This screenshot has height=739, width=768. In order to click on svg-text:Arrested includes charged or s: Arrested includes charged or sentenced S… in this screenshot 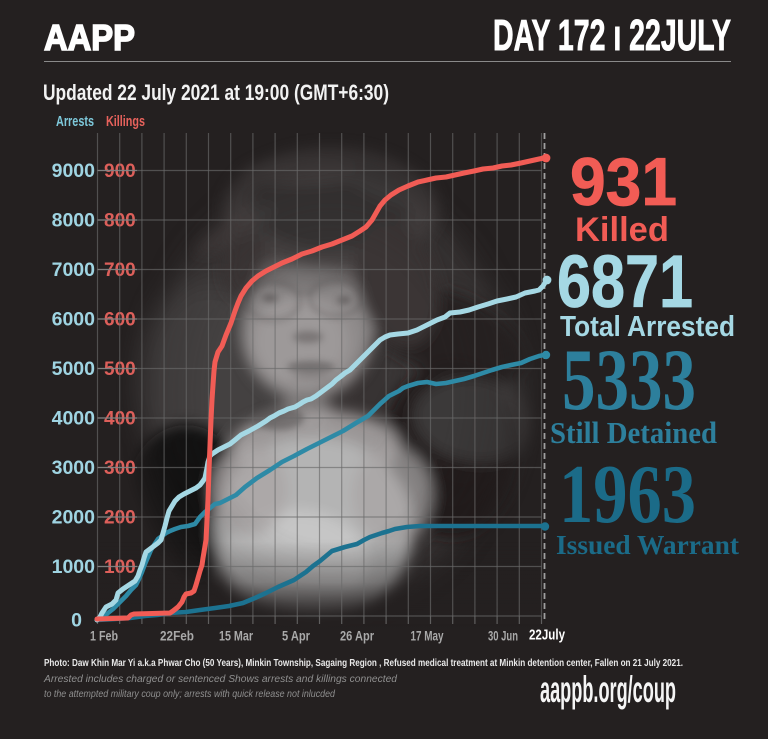, I will do `click(220, 679)`.